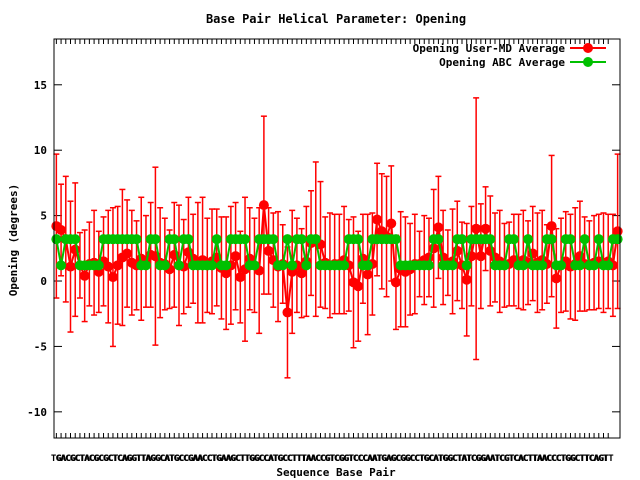 The width and height of the screenshot is (640, 480). Describe the element at coordinates (37, 412) in the screenshot. I see `y-tick-label: -10` at that location.